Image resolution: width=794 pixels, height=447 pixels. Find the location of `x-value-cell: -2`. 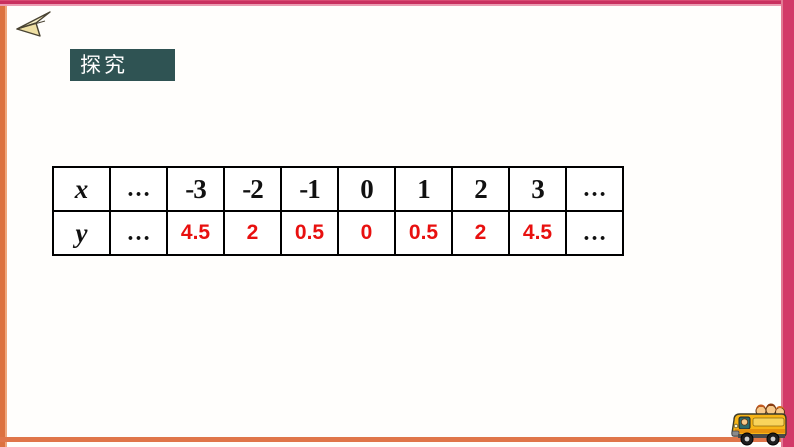

x-value-cell: -2 is located at coordinates (252, 189).